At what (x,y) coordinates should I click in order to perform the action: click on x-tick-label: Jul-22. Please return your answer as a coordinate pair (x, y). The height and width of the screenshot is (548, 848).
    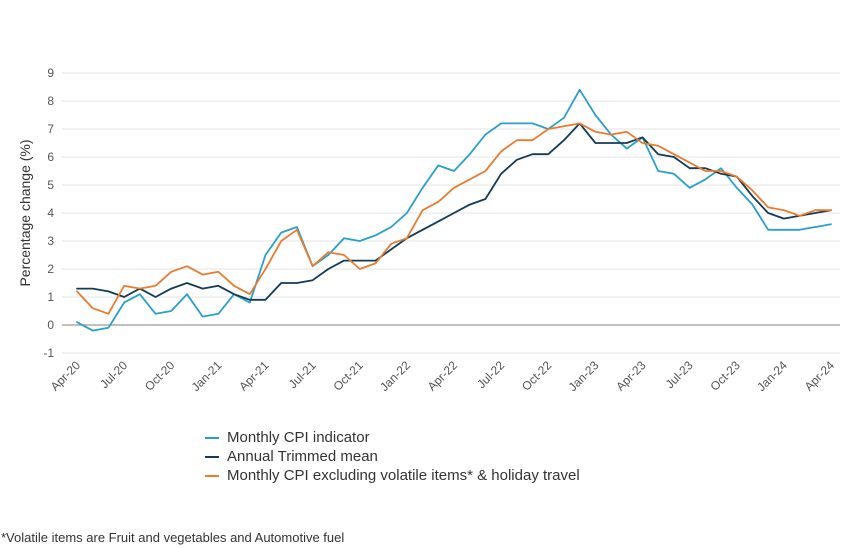
    Looking at the image, I should click on (490, 374).